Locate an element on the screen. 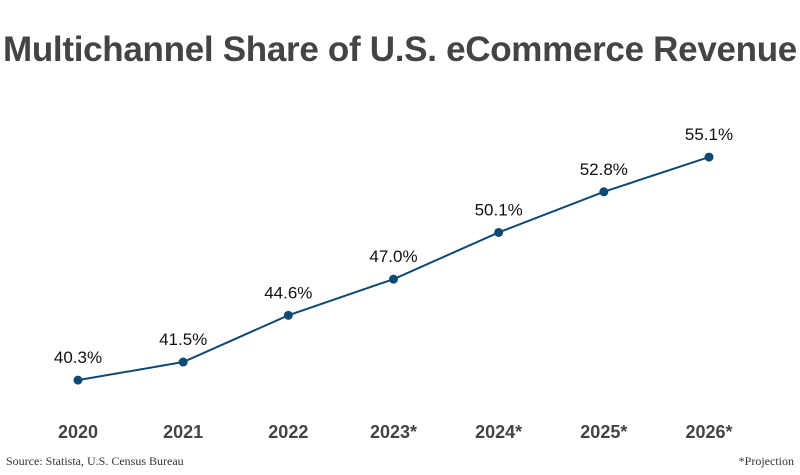  data-label: 52.8% is located at coordinates (604, 169).